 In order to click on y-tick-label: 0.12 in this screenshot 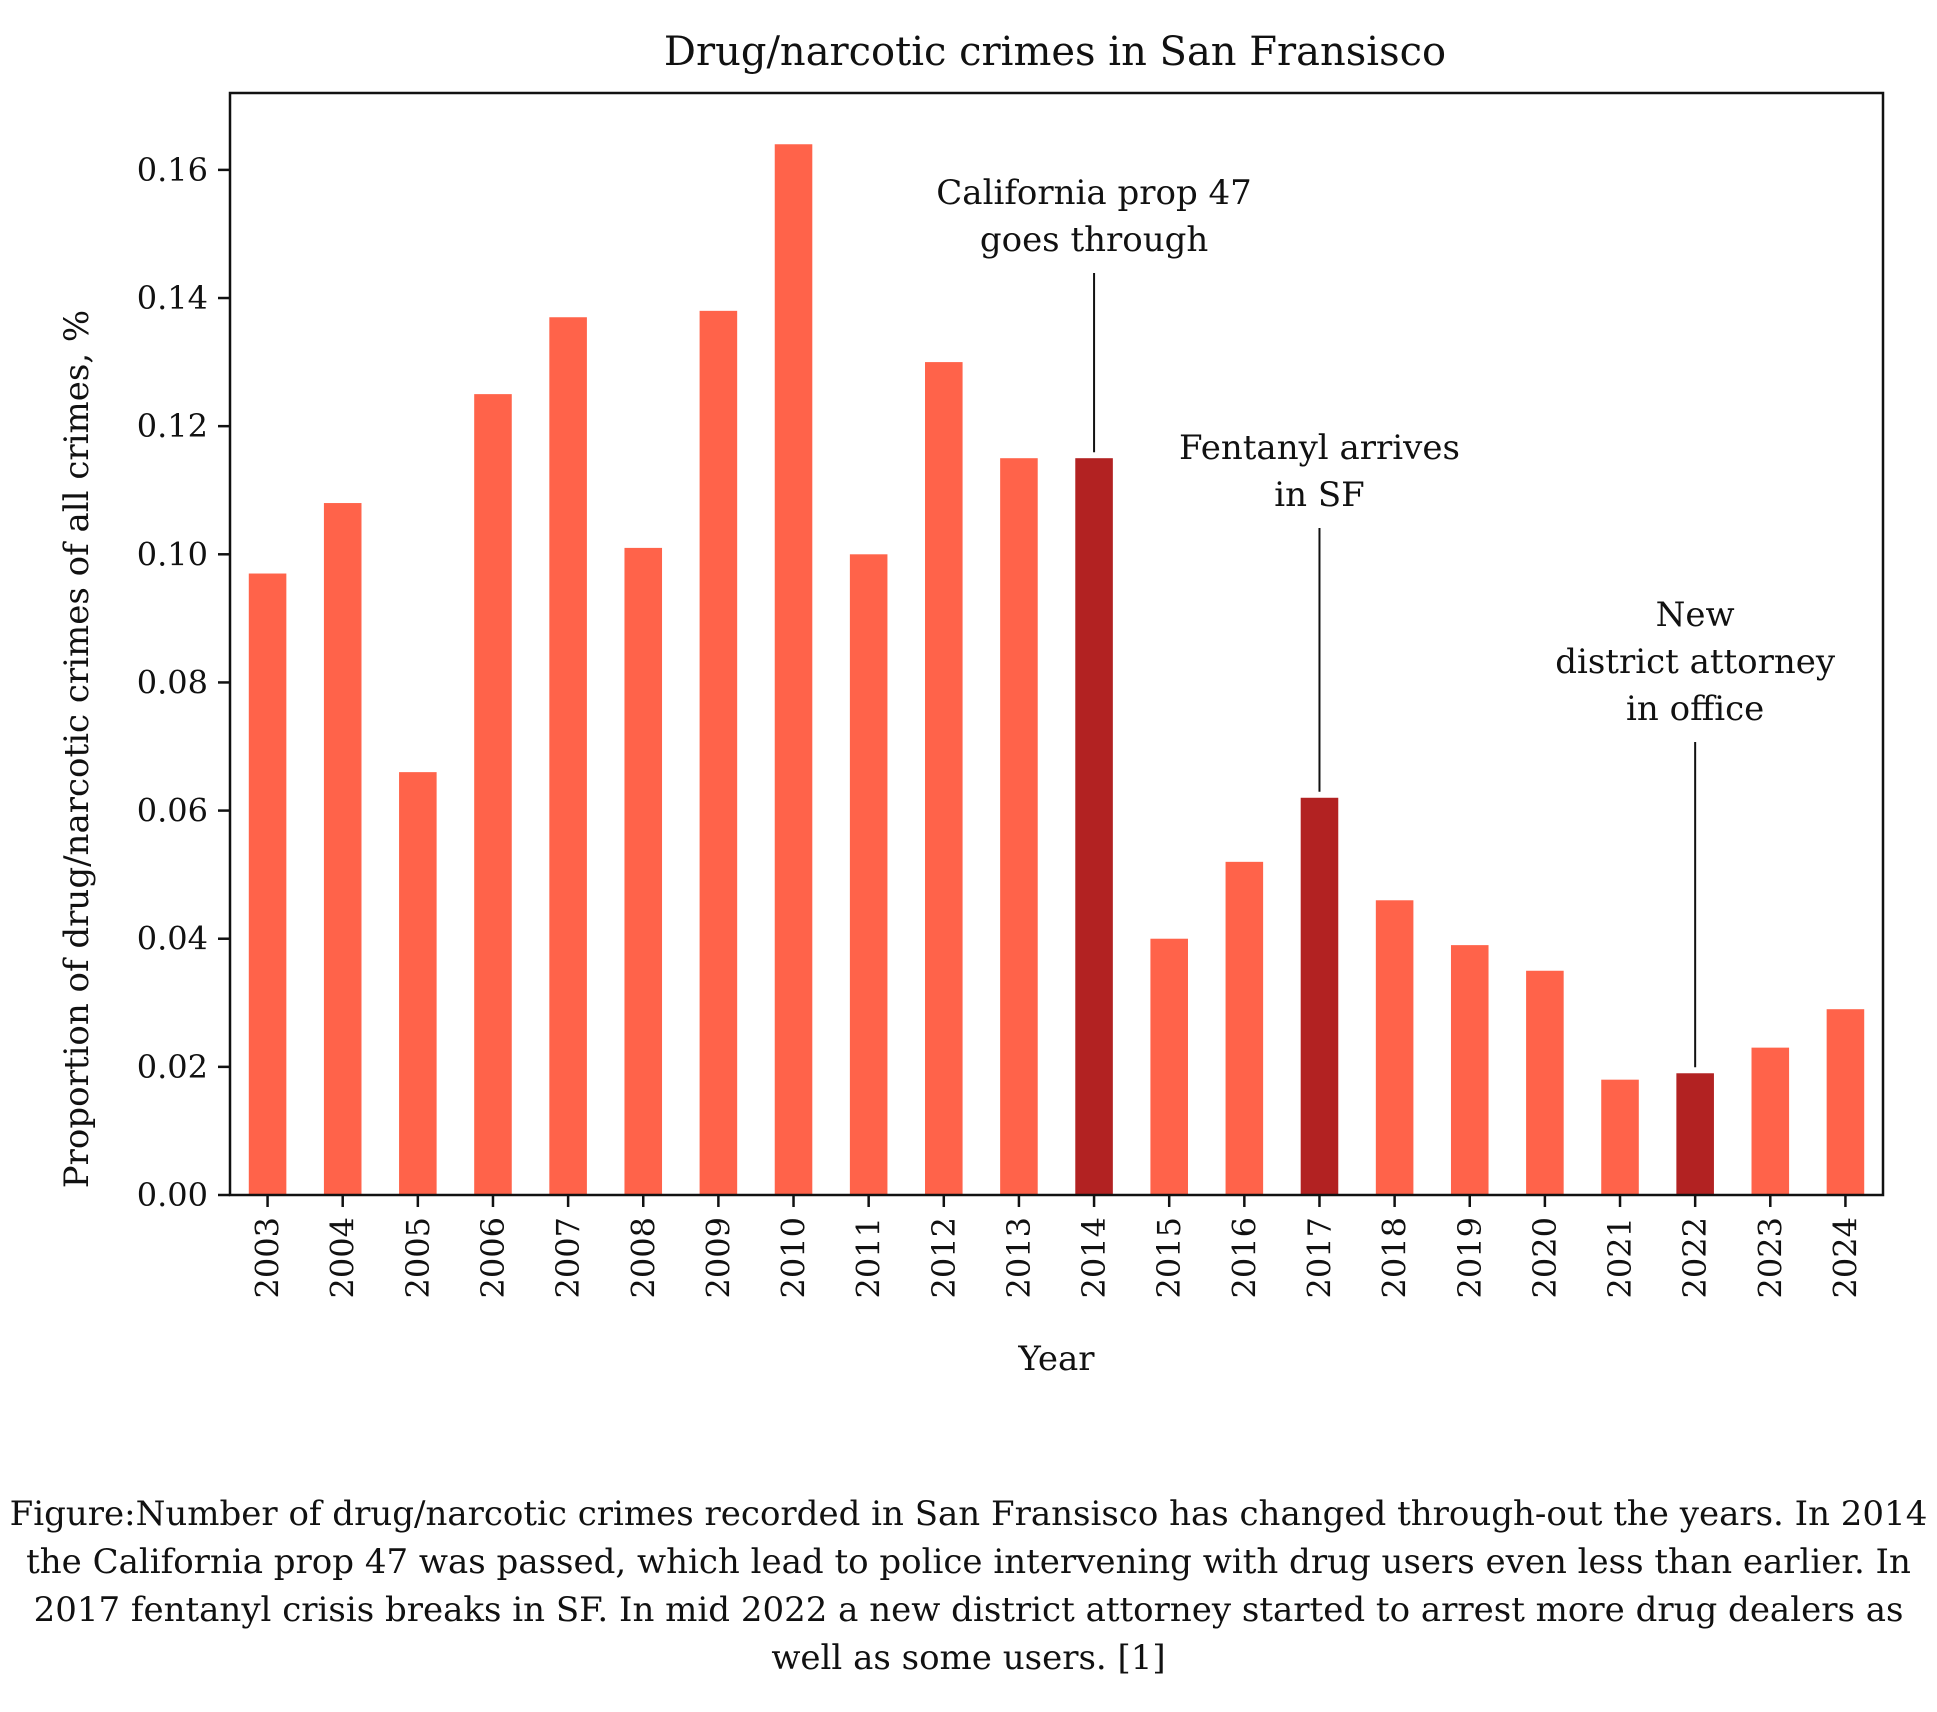, I will do `click(172, 426)`.